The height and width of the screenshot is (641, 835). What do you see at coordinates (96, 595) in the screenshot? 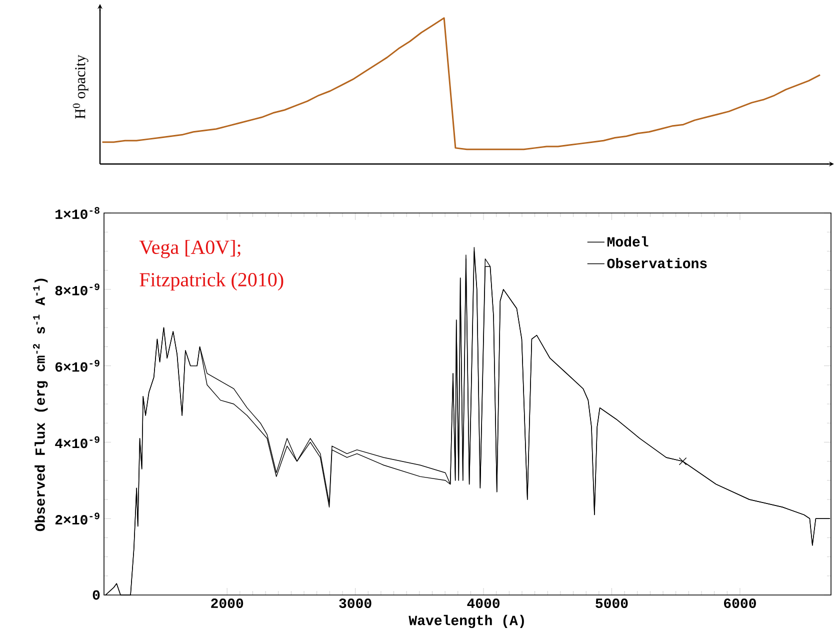
I see `y-tick-label: 0` at bounding box center [96, 595].